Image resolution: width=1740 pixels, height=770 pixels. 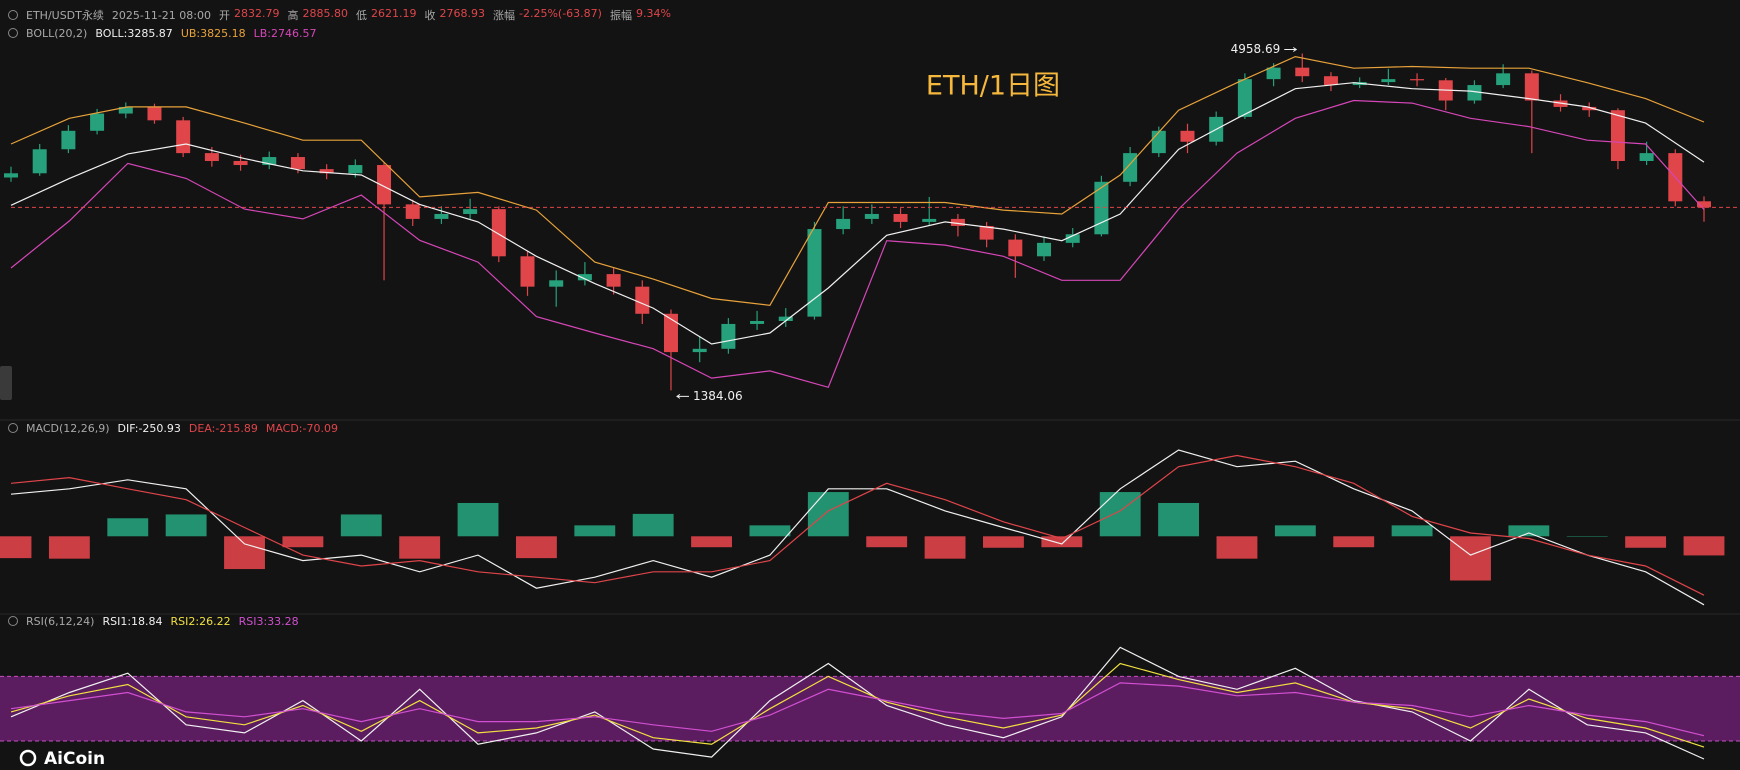 I want to click on min-price-label: 1384.06, so click(x=718, y=396).